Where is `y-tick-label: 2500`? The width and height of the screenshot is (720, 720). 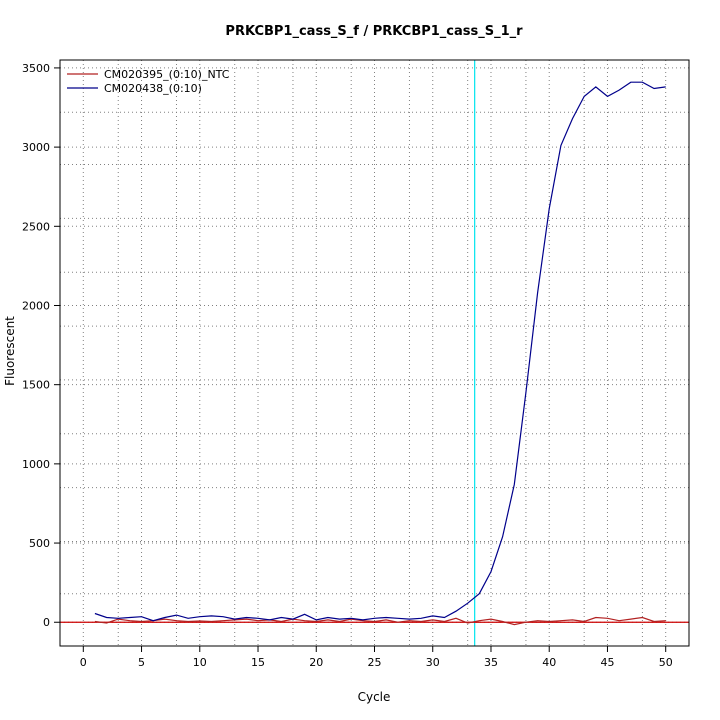 y-tick-label: 2500 is located at coordinates (36, 226).